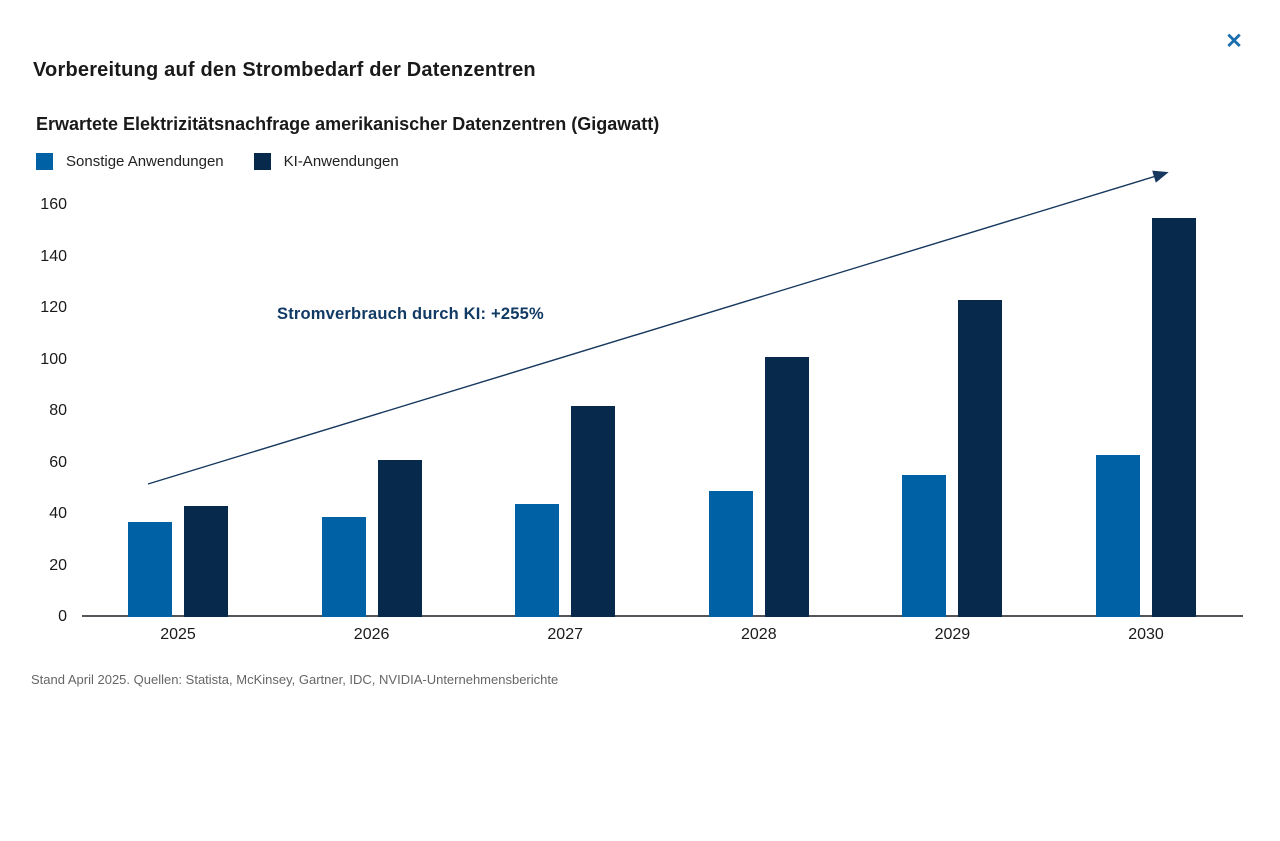 The width and height of the screenshot is (1280, 841). Describe the element at coordinates (206, 561) in the screenshot. I see `bar-ki-2025` at that location.